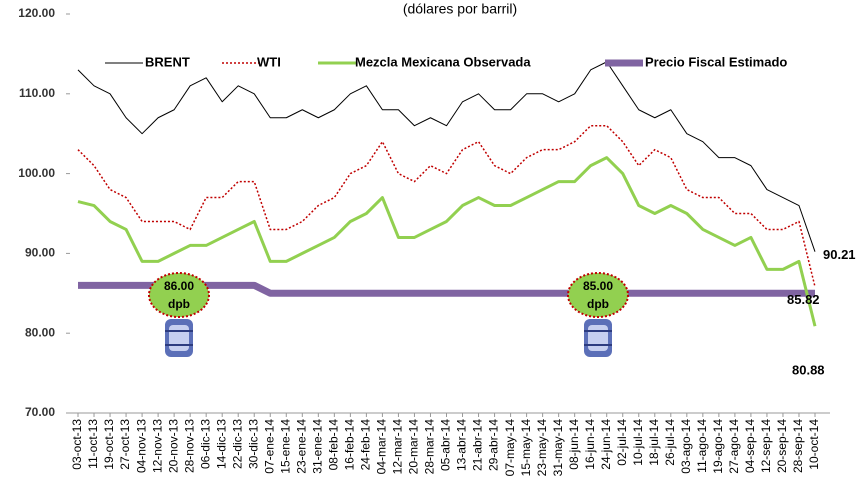 Image resolution: width=861 pixels, height=501 pixels. I want to click on chart-title: (dólares por barril), so click(460, 9).